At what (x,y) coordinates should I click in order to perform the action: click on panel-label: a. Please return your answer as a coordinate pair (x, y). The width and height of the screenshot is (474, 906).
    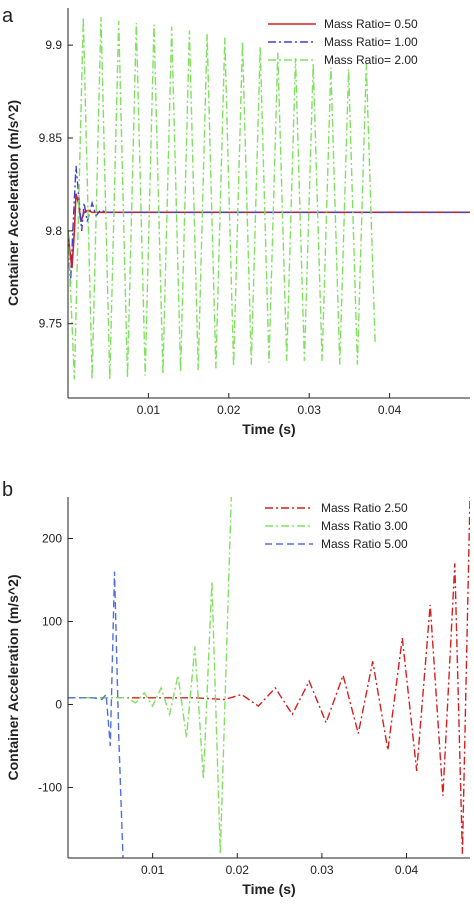
    Looking at the image, I should click on (8, 16).